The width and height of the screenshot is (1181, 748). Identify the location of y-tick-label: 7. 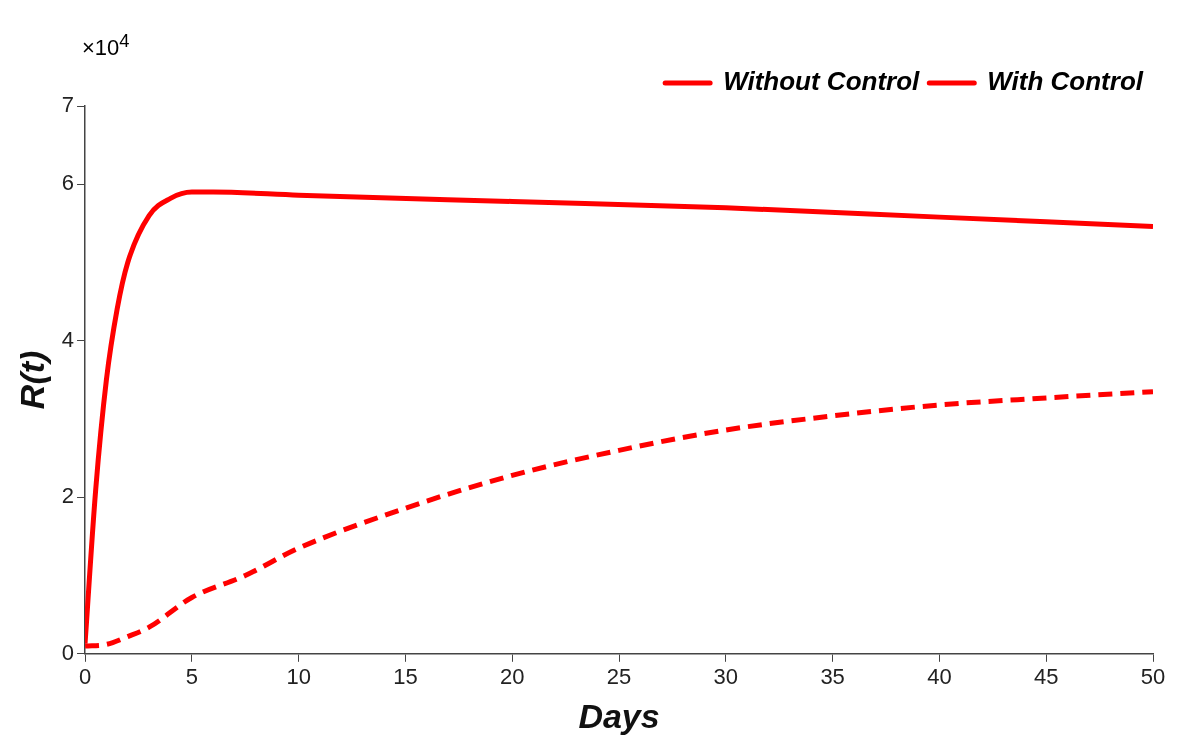
(68, 105).